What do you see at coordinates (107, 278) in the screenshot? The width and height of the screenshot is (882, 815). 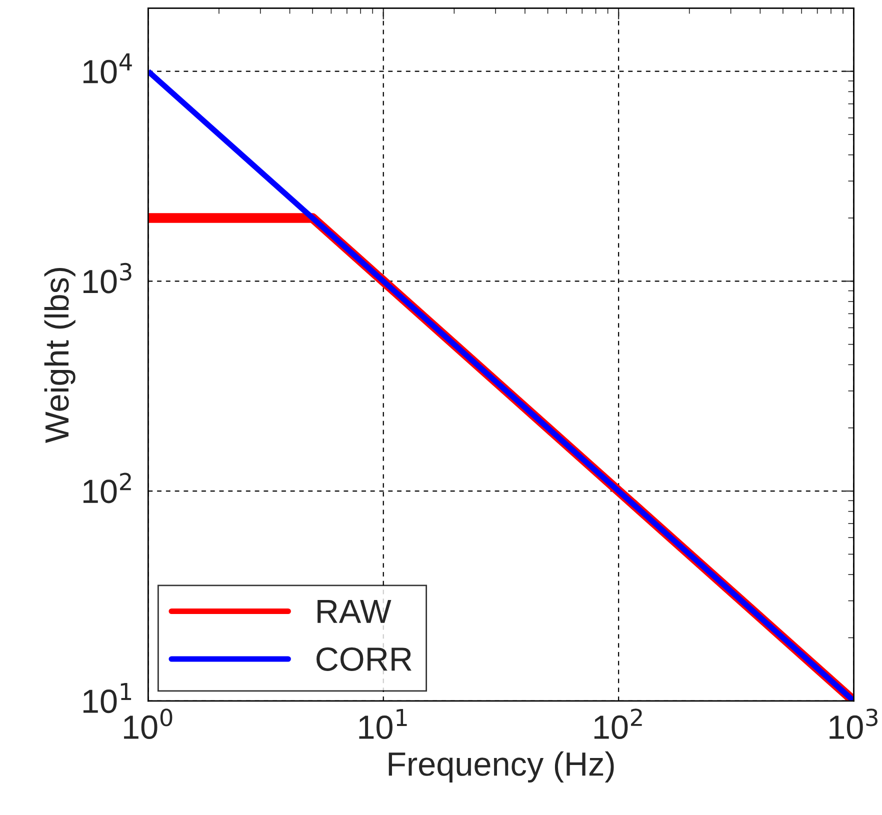 I see `y-tick-label: 10$^{3}$` at bounding box center [107, 278].